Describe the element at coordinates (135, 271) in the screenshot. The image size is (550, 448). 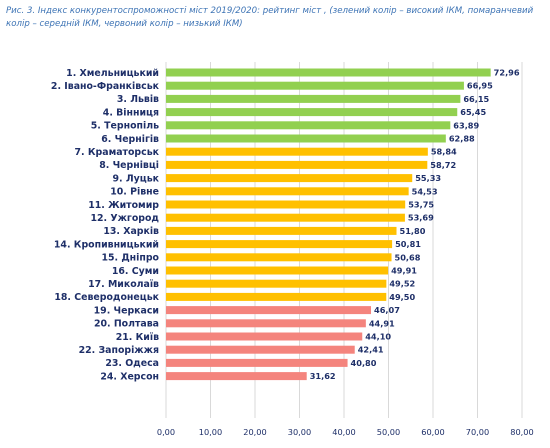
I see `category-label: 16. Суми` at that location.